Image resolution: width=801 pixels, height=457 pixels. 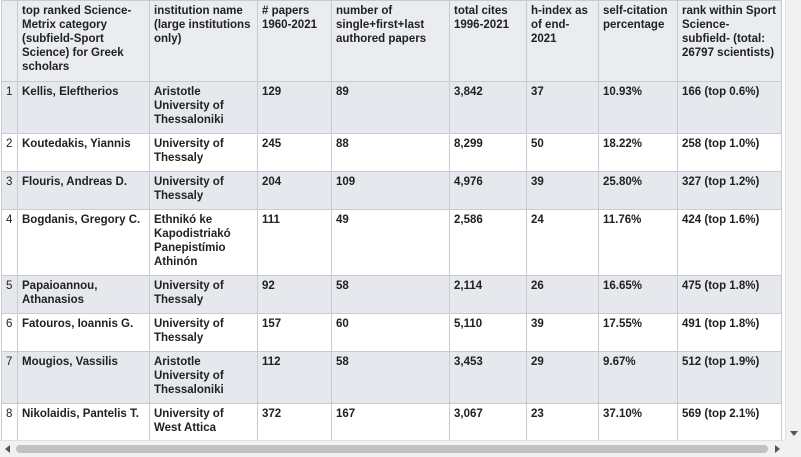 What do you see at coordinates (638, 107) in the screenshot?
I see `self-citation: 10.93%` at bounding box center [638, 107].